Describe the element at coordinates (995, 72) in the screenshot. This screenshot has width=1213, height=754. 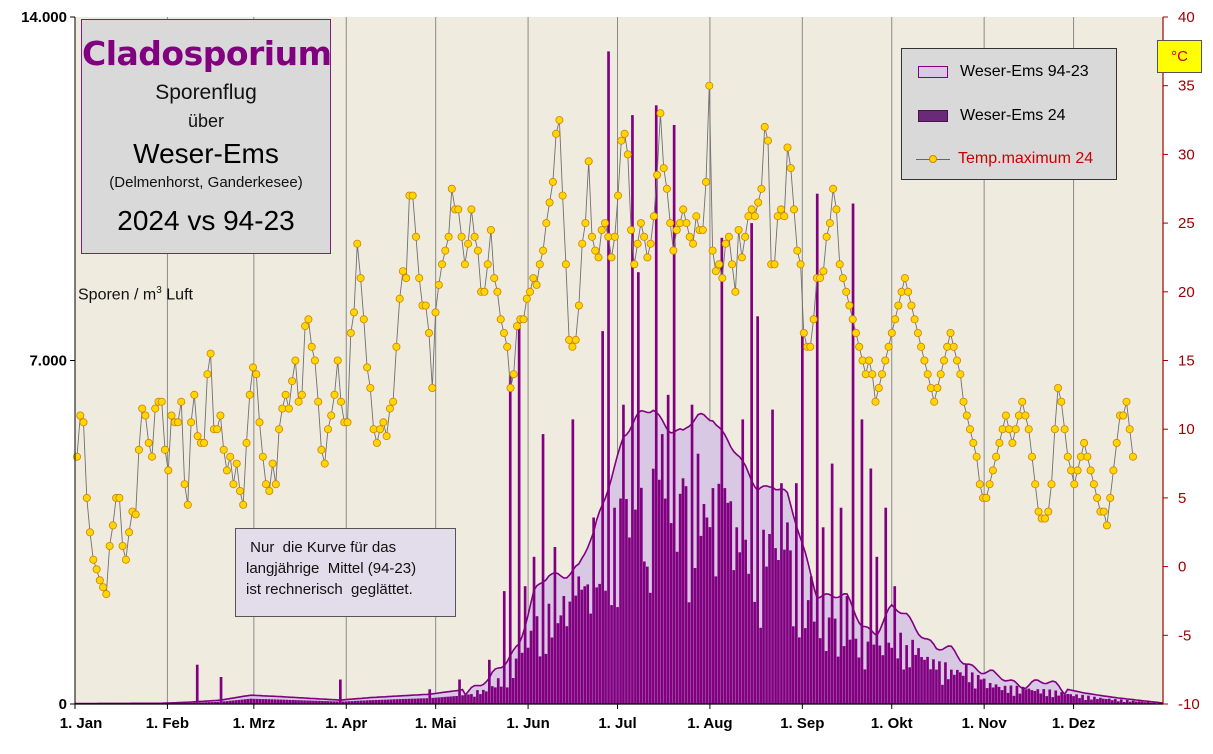
I see `legend-item-mean: Weser-Ems 94-23` at that location.